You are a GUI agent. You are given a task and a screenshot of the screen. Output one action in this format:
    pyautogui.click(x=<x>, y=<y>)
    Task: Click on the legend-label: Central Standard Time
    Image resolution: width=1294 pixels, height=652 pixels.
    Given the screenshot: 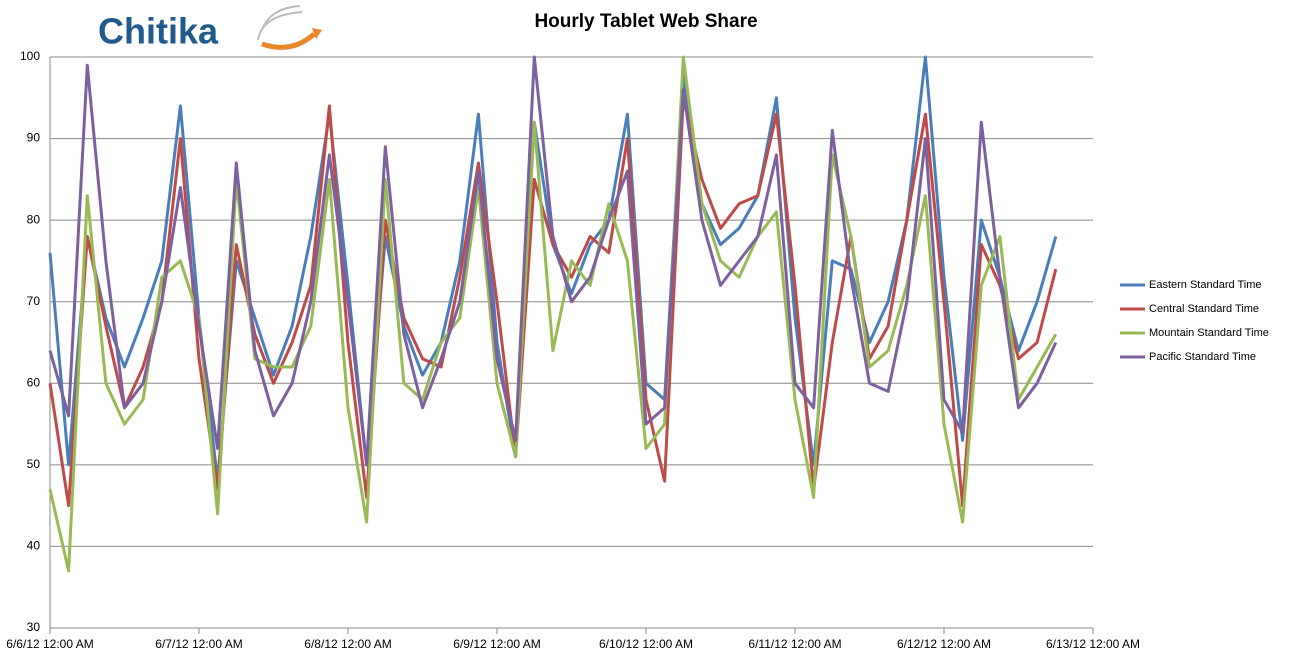 What is the action you would take?
    pyautogui.click(x=1204, y=309)
    